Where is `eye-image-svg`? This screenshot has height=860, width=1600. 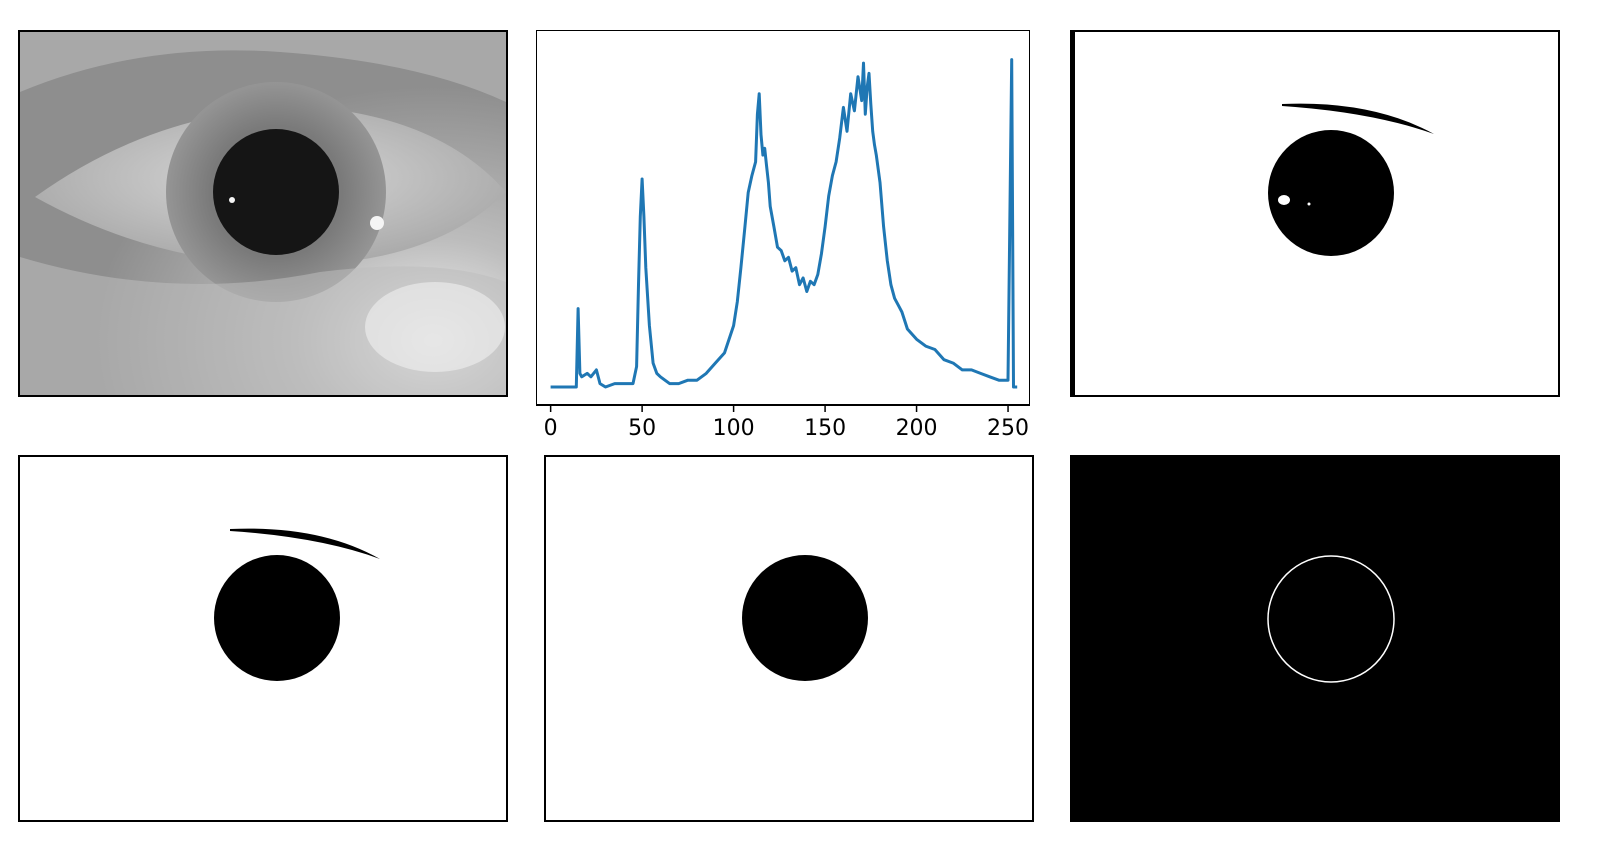
eye-image-svg is located at coordinates (263, 213).